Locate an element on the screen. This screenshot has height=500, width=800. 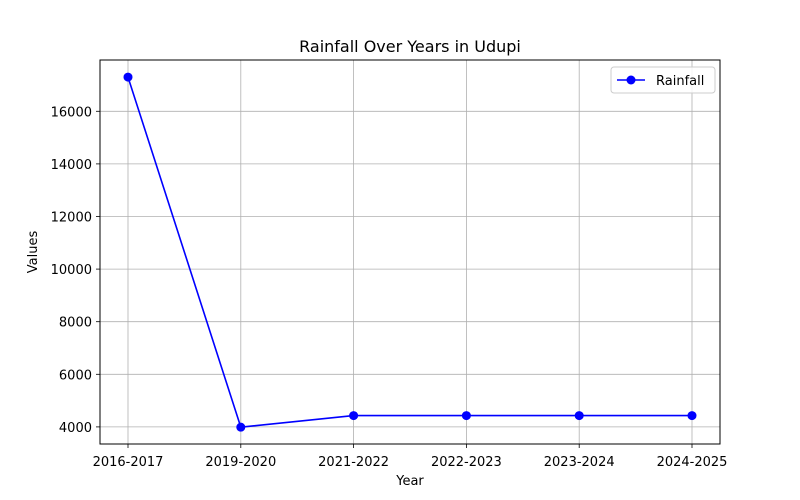
y-tick-label: 12000 is located at coordinates (71, 217).